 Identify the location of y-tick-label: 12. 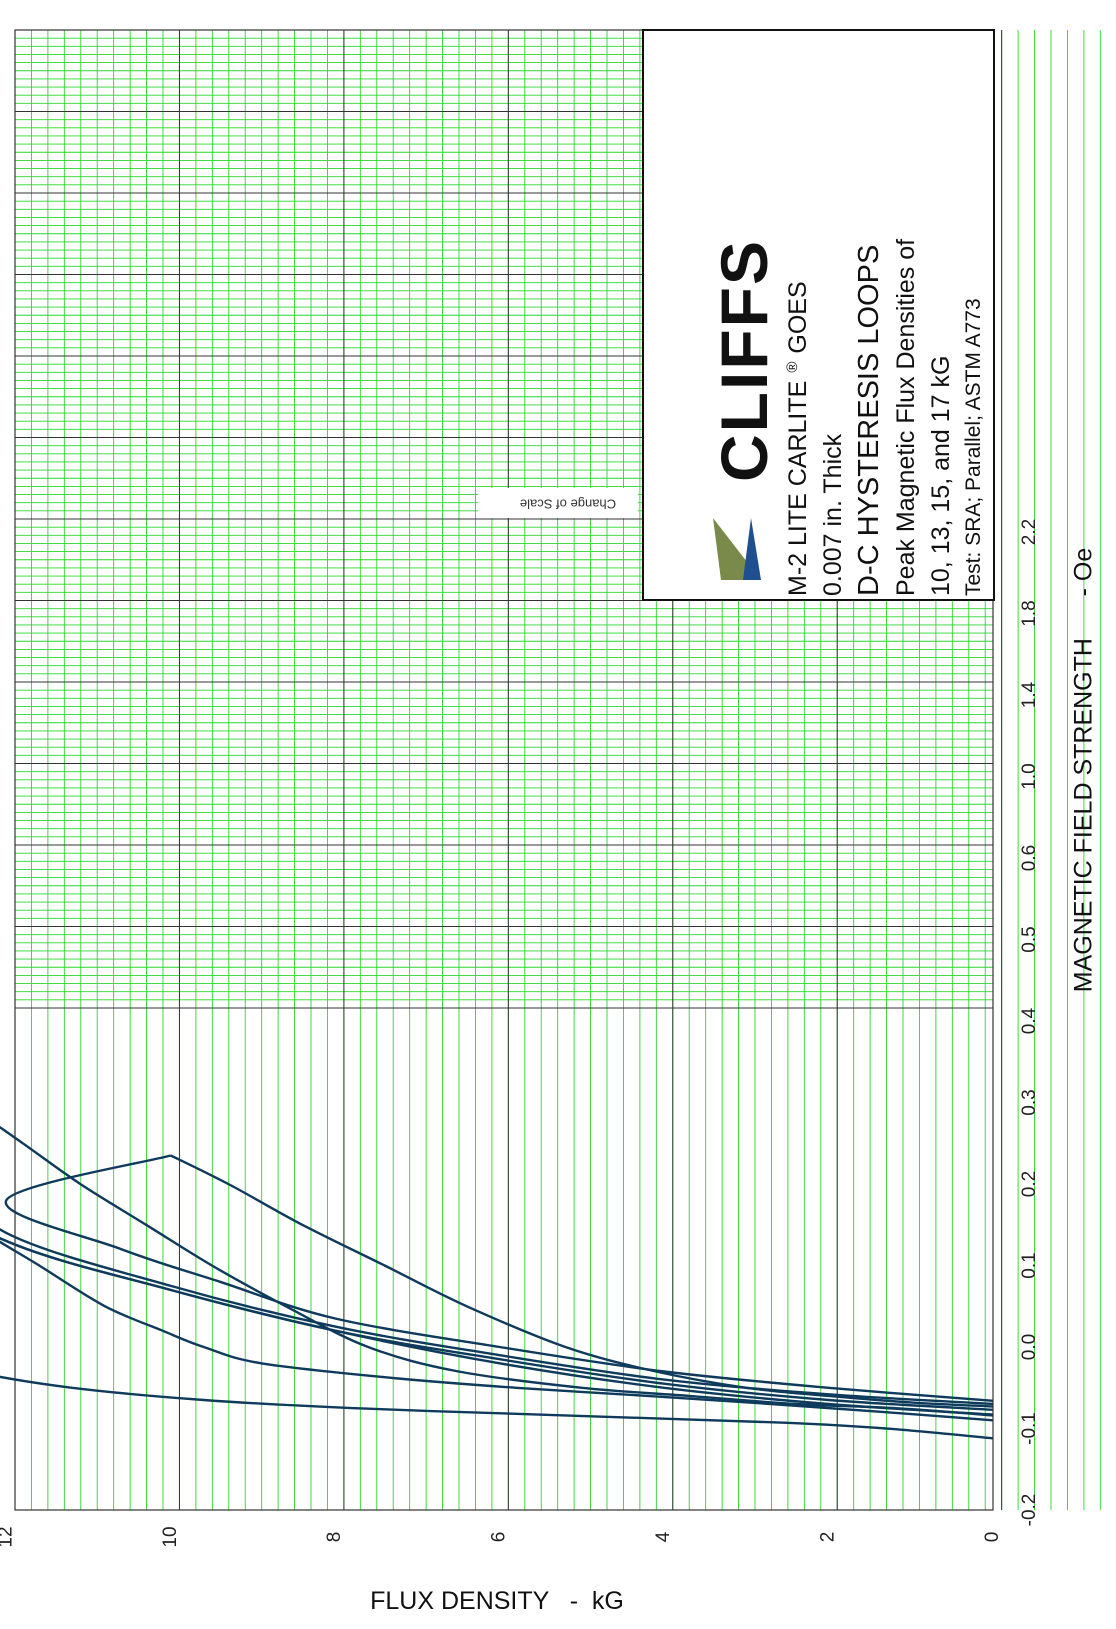
(8, 1536).